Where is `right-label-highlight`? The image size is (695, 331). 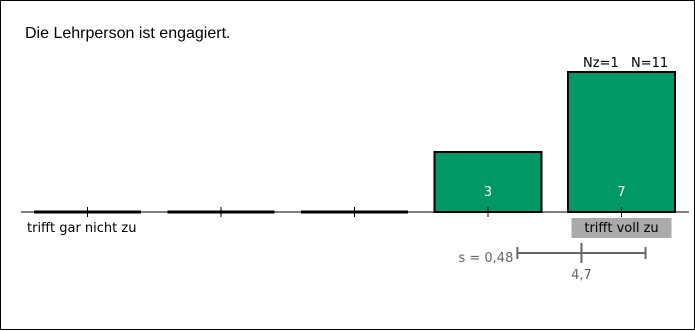
right-label-highlight is located at coordinates (621, 228).